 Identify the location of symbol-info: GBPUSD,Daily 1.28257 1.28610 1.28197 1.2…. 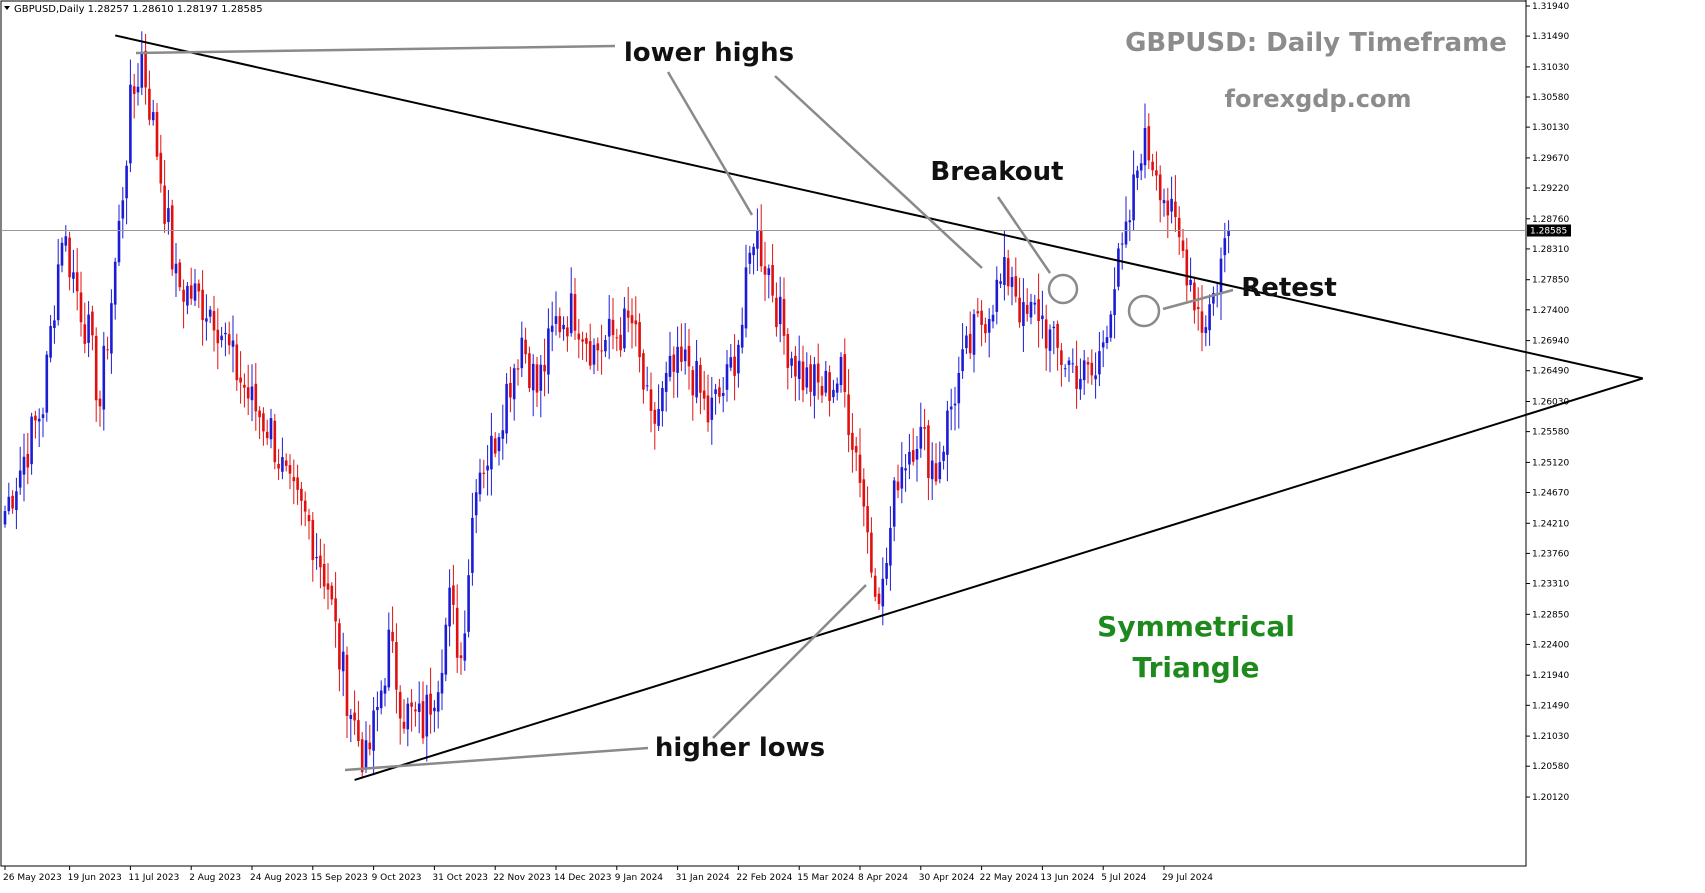
(138, 9).